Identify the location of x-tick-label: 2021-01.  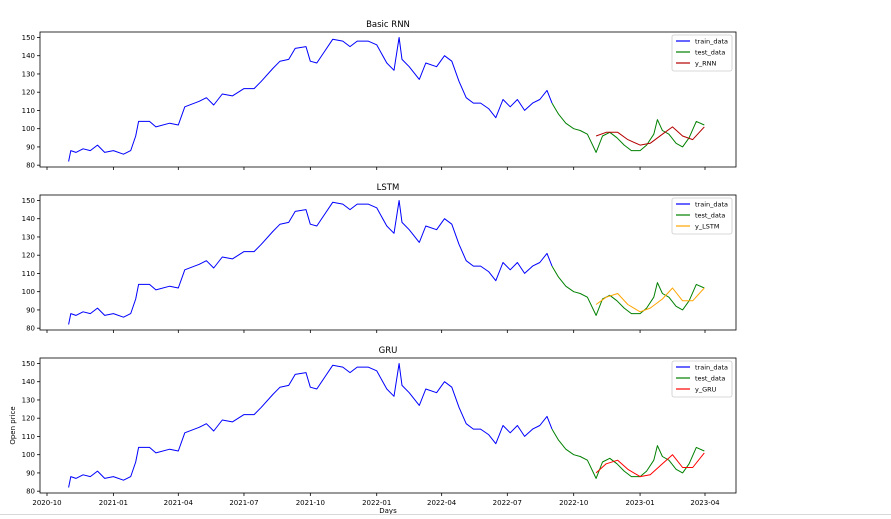
(113, 503).